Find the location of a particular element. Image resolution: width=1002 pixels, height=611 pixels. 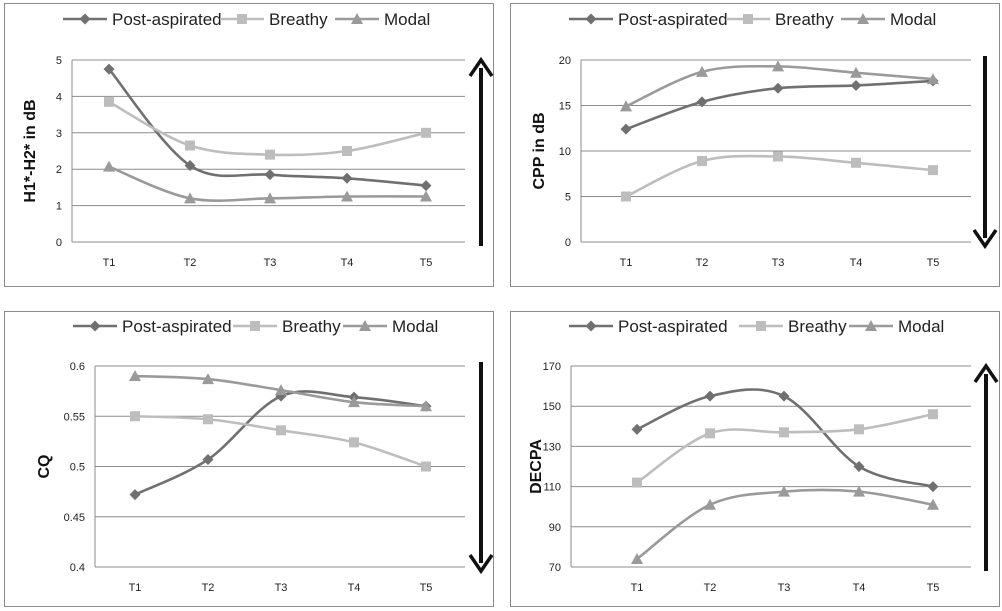

y-tick-label: 0.55 is located at coordinates (74, 417).